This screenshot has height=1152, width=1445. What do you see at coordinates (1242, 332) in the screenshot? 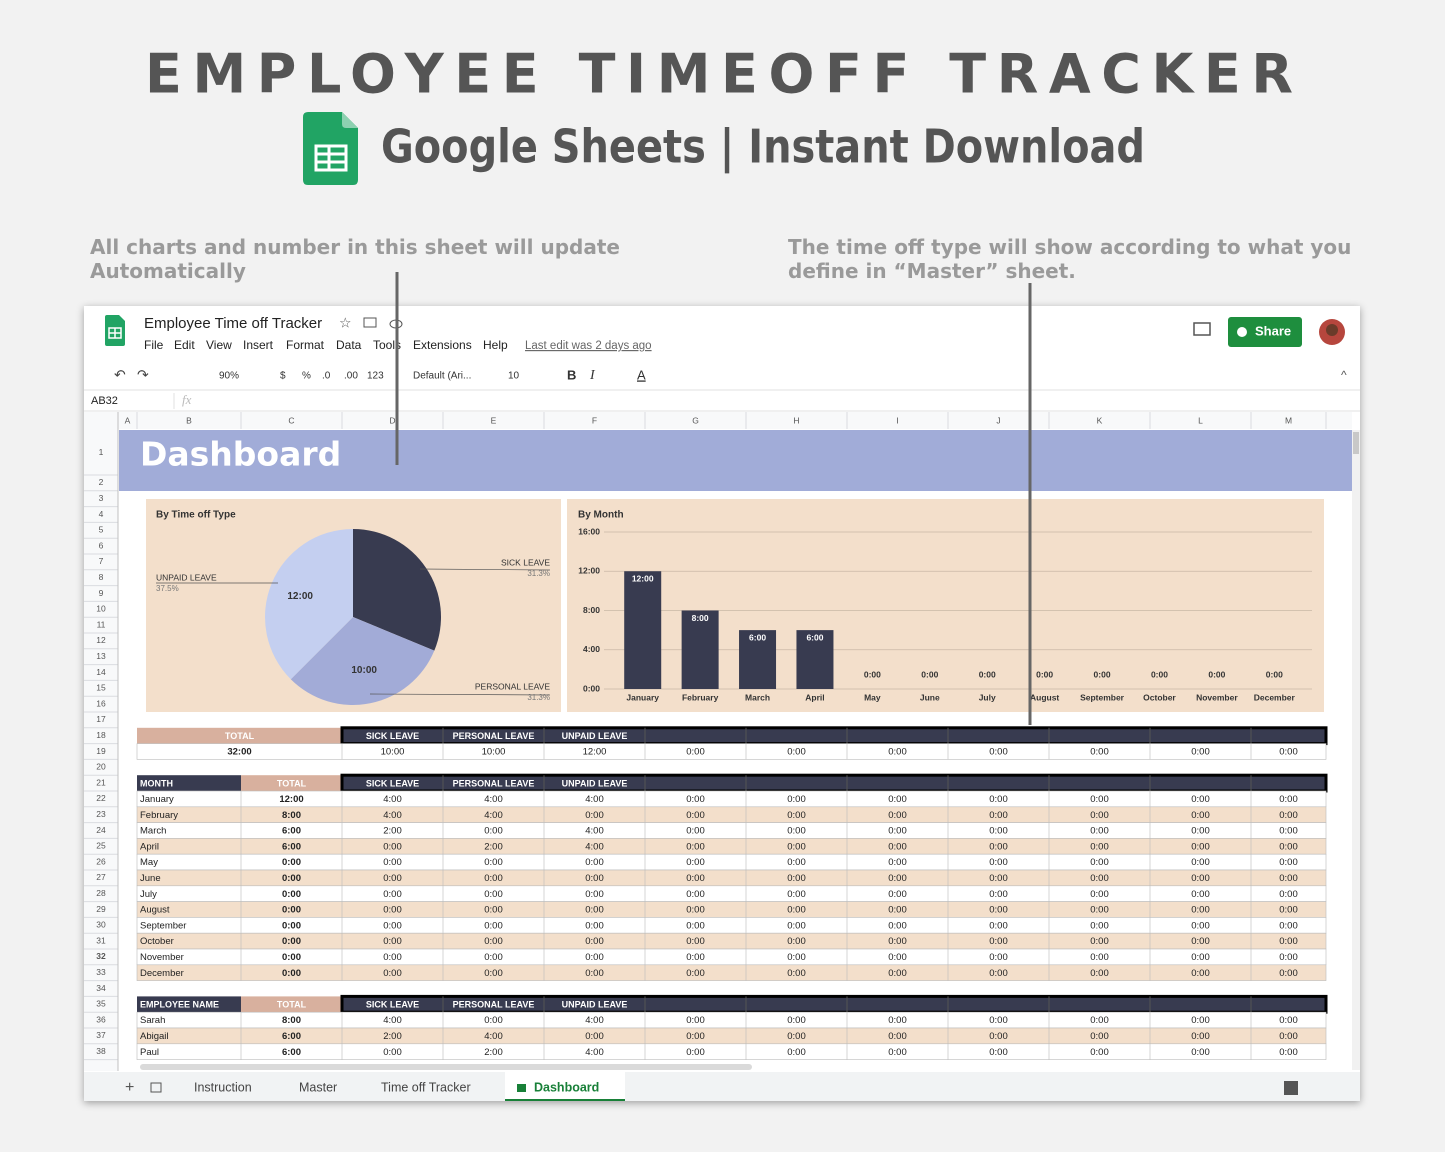
I see `share-icon` at bounding box center [1242, 332].